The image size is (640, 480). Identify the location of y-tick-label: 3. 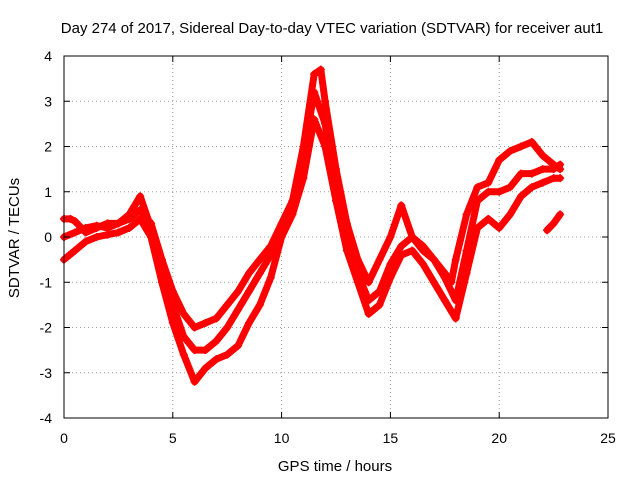
(48, 101).